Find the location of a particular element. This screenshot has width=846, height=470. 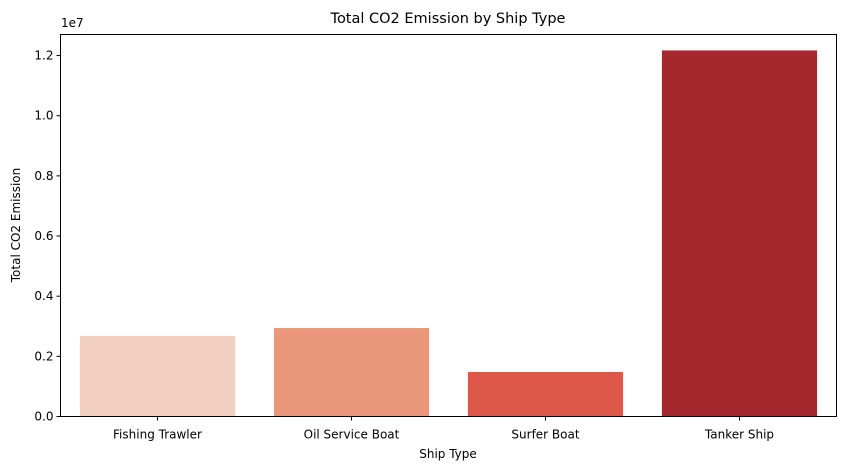

bar-fishing-trawler is located at coordinates (157, 376).